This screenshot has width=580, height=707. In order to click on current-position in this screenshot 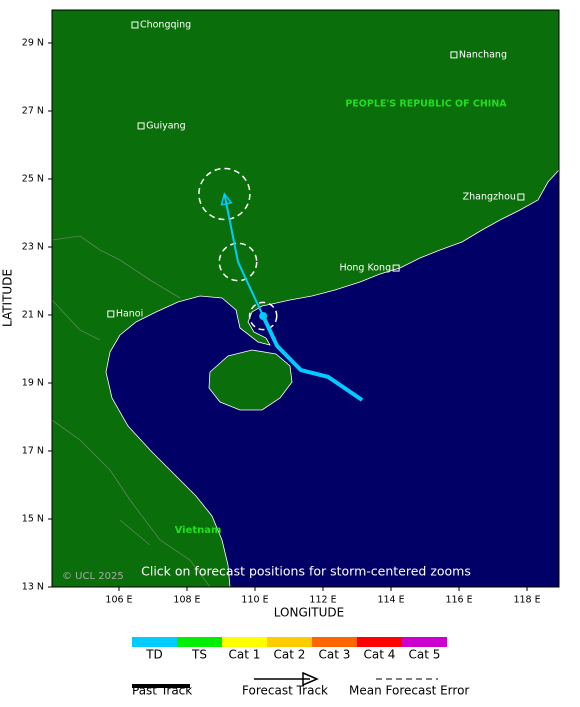, I will do `click(263, 316)`.